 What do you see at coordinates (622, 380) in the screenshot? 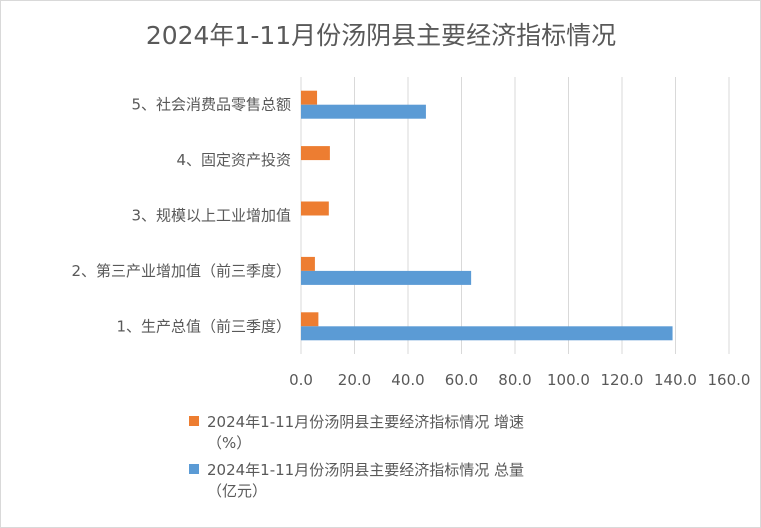
I see `x-tick-label: 120.0` at bounding box center [622, 380].